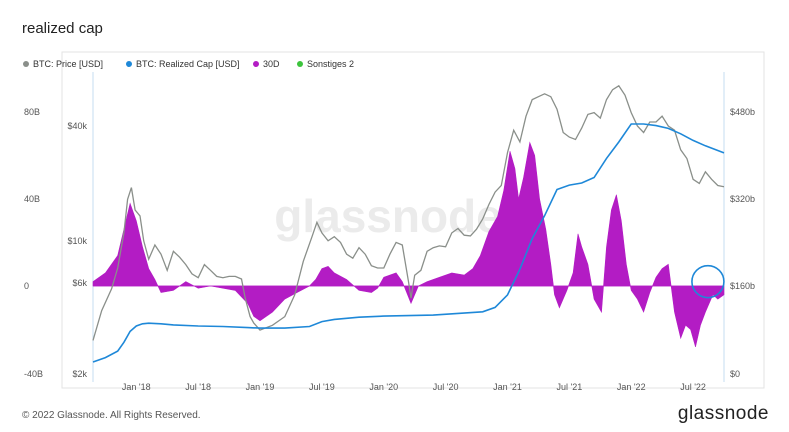  I want to click on x-tick-label: Jul '18, so click(198, 387).